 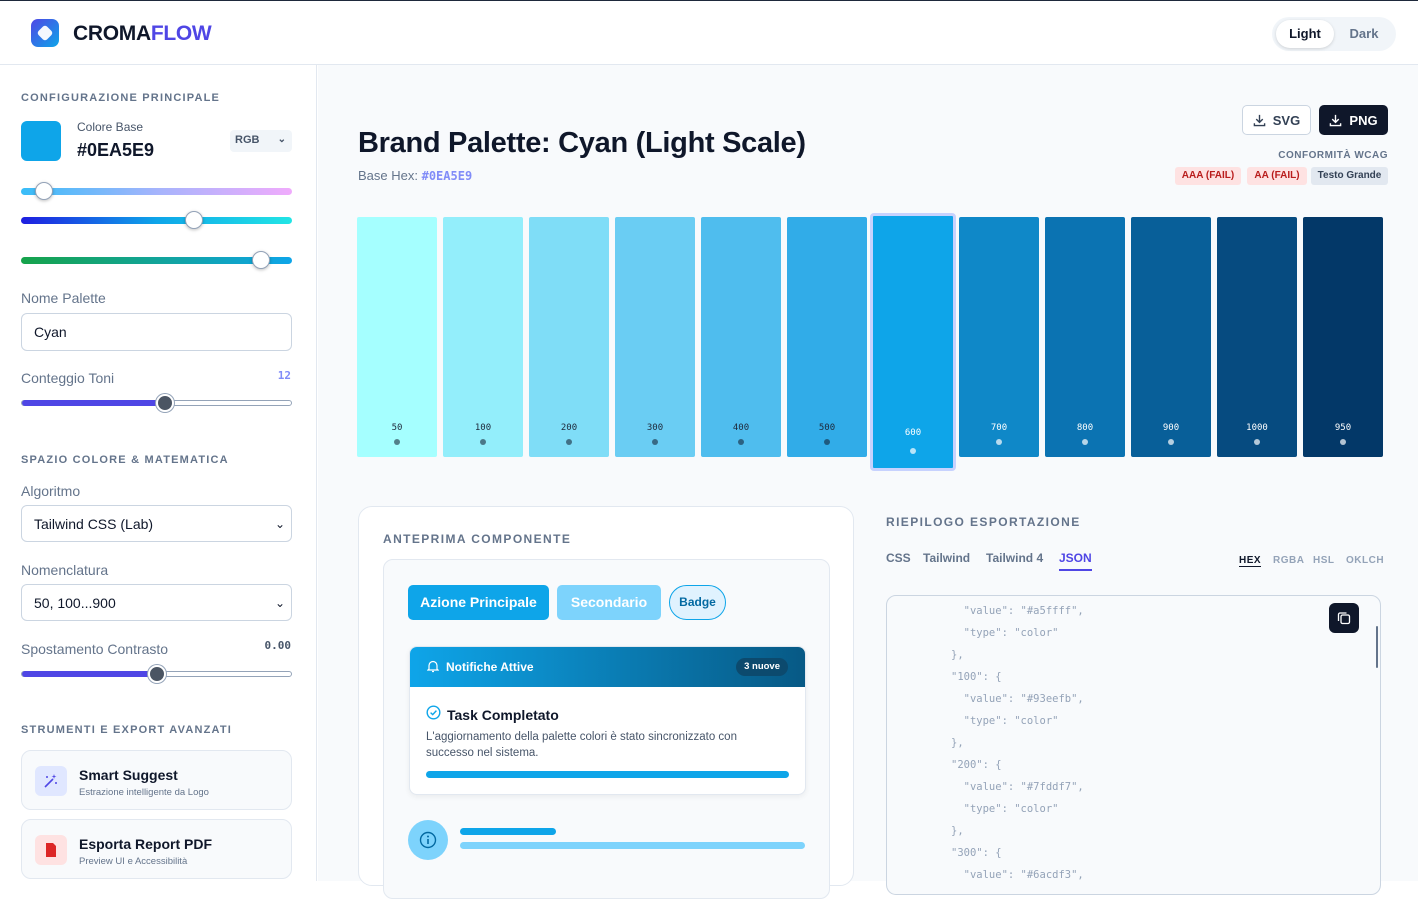 I want to click on tab-tailwind: Tailwind, so click(x=947, y=558).